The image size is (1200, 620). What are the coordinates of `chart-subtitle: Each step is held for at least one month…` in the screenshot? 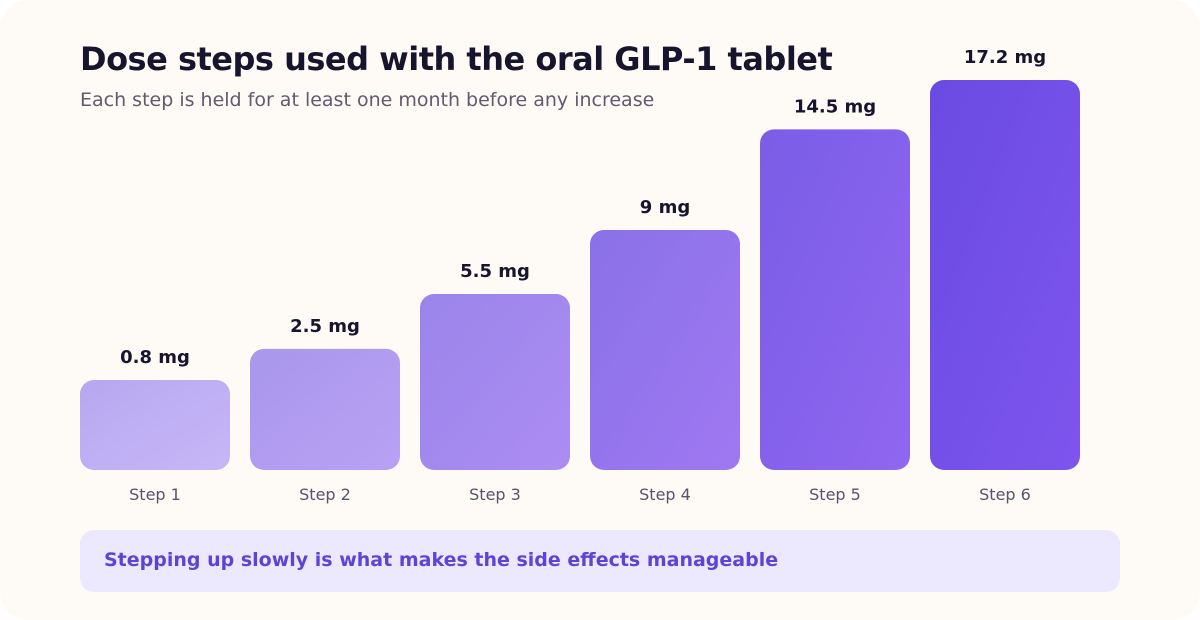 It's located at (367, 100).